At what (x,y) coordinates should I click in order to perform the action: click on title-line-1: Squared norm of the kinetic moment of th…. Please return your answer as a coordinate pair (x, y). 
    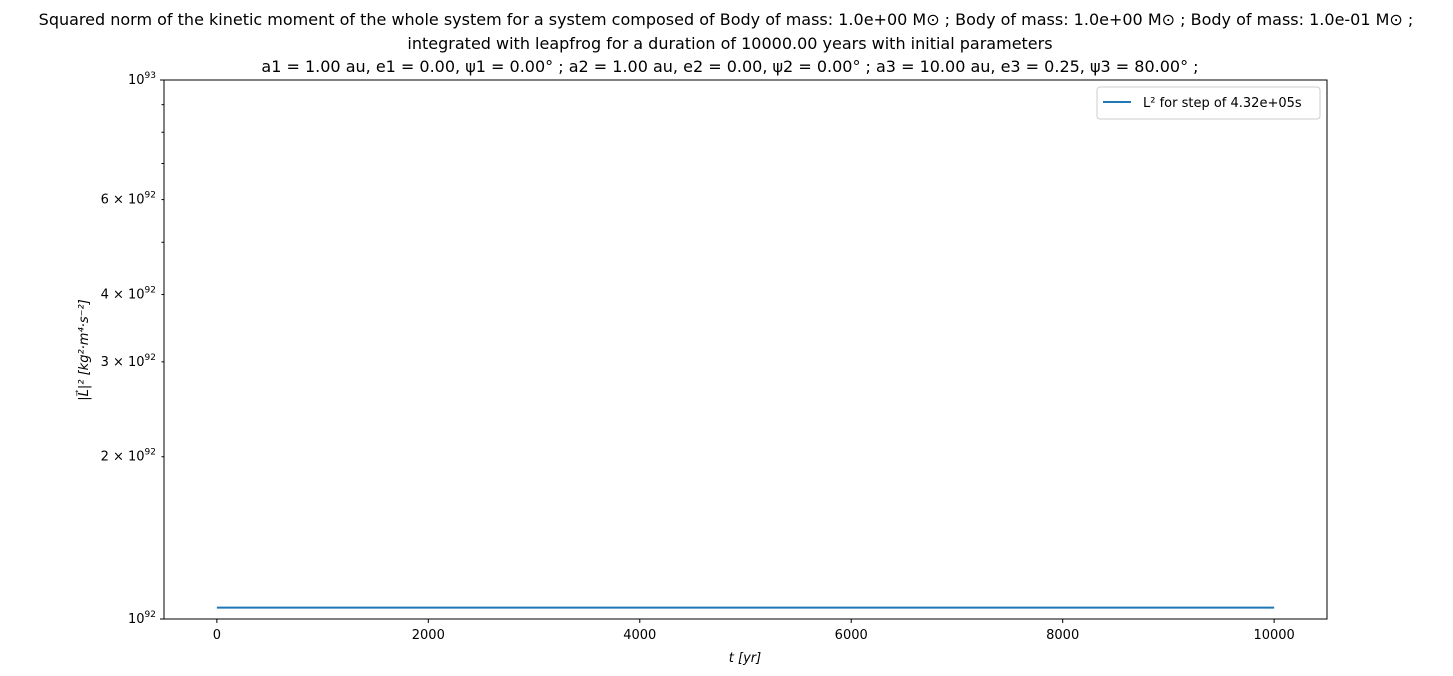
    Looking at the image, I should click on (726, 19).